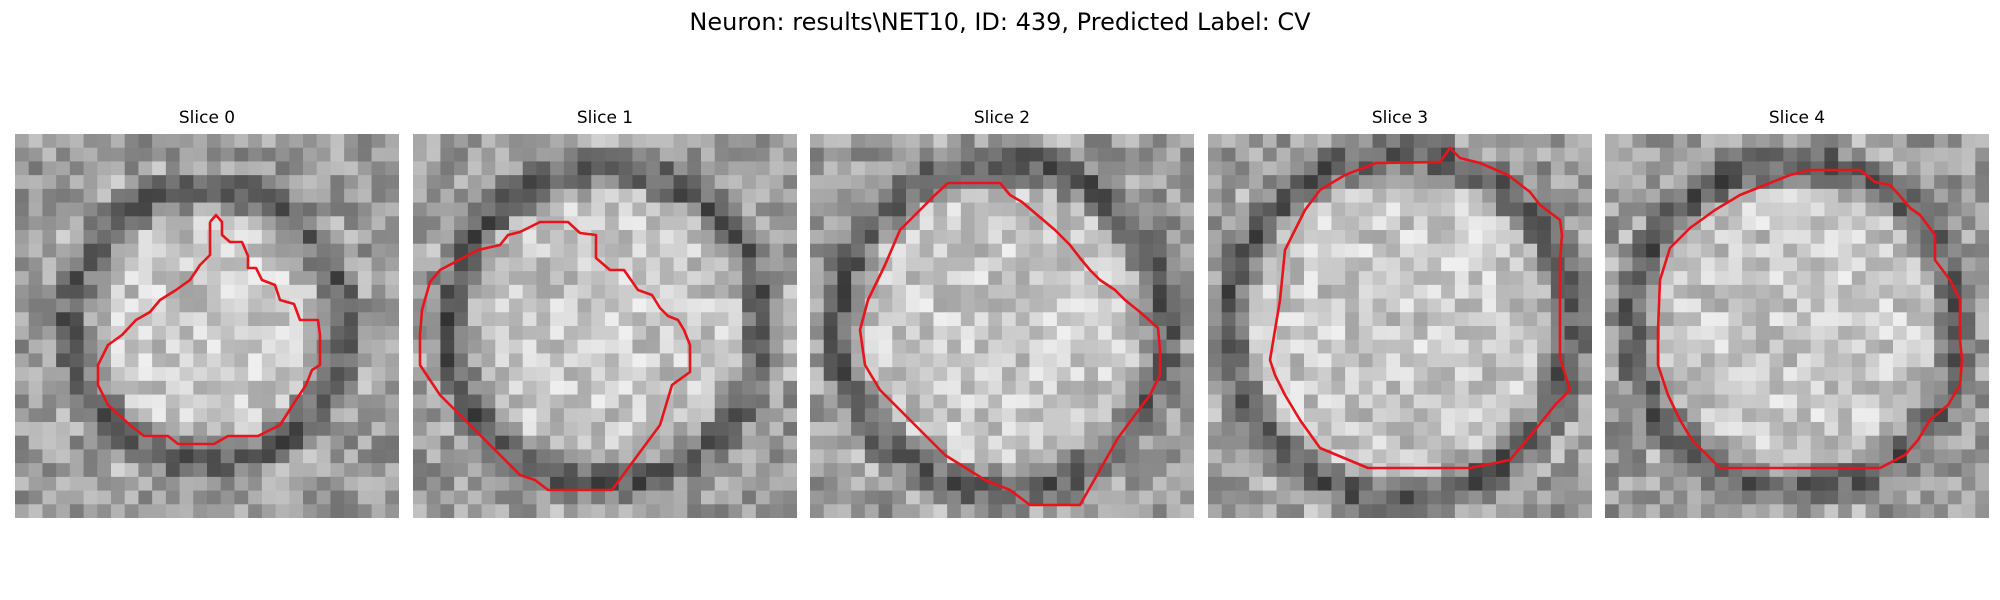 The image size is (2000, 600). I want to click on slice-title: Slice 0, so click(207, 118).